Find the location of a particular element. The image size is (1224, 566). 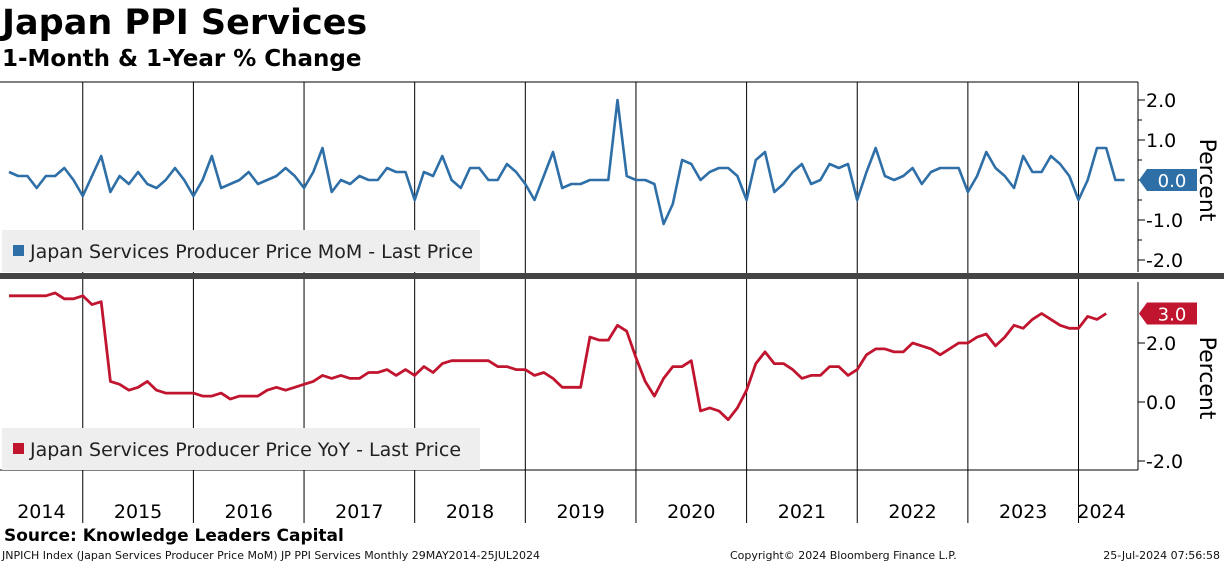

x-year-label-2021: 2021 is located at coordinates (802, 512).